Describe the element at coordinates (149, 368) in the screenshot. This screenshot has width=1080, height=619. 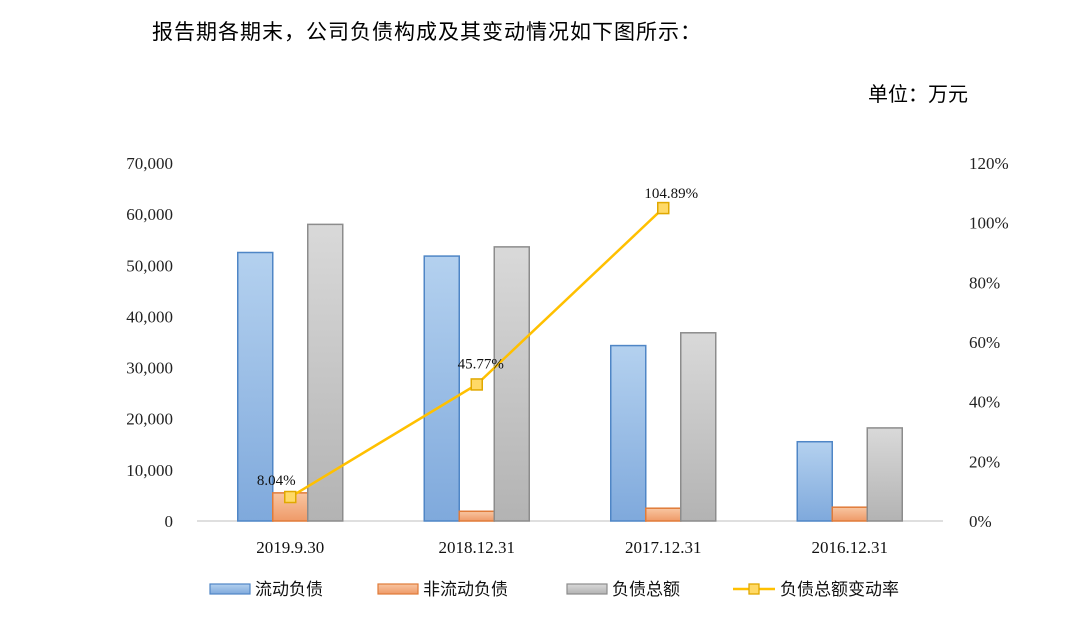
I see `y-left-tick-label: 30,000` at that location.